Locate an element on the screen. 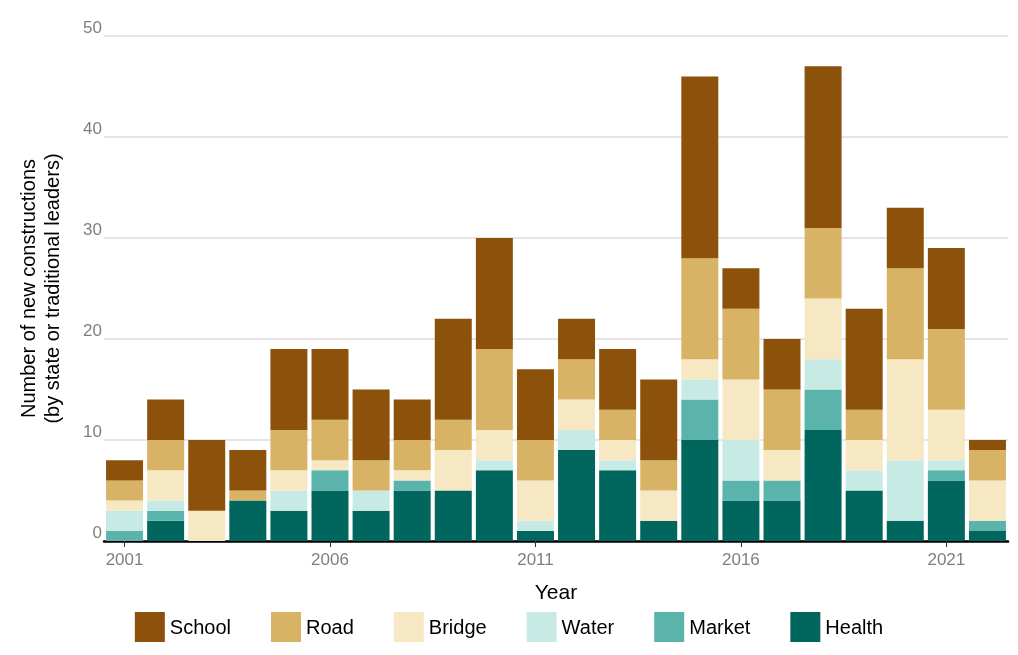 This screenshot has height=655, width=1018. y-tick-label: 30 is located at coordinates (92, 229).